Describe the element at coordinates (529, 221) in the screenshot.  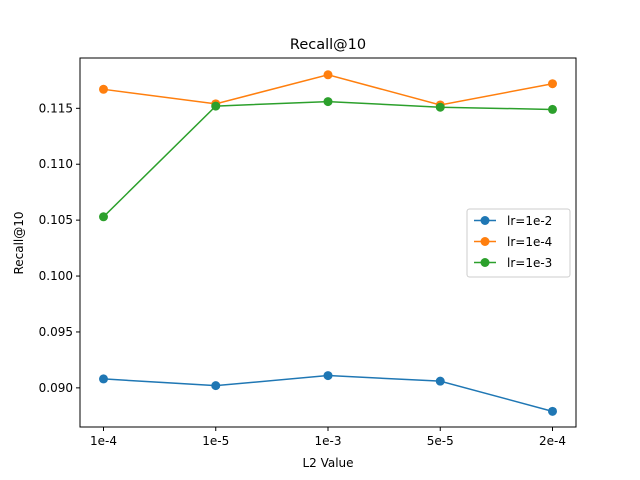
I see `legend-label: lr=1e-2` at that location.